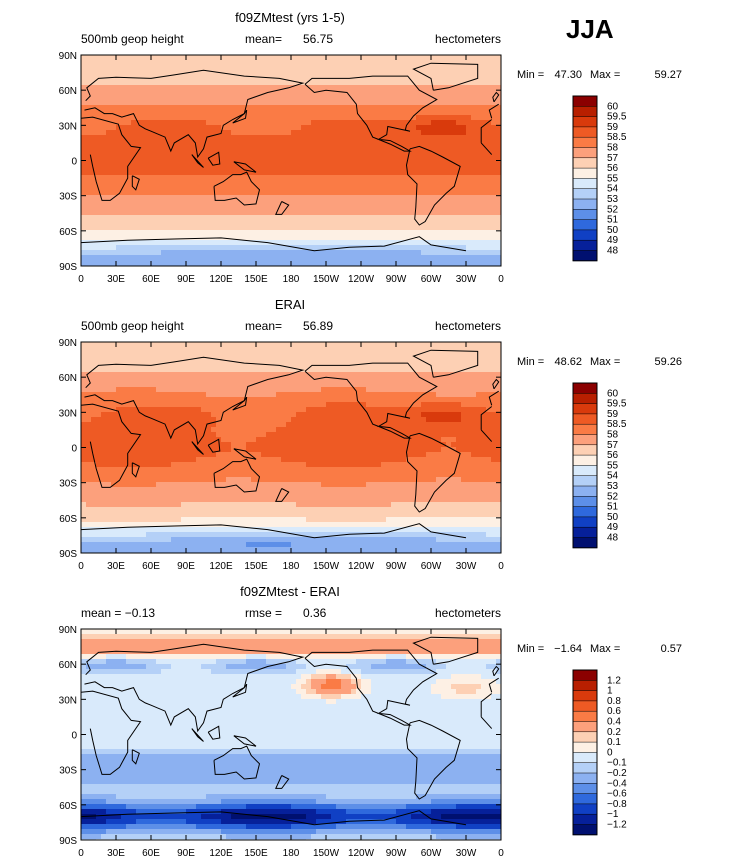 The image size is (733, 866). What do you see at coordinates (614, 680) in the screenshot?
I see `colorbar-label: 1.2` at bounding box center [614, 680].